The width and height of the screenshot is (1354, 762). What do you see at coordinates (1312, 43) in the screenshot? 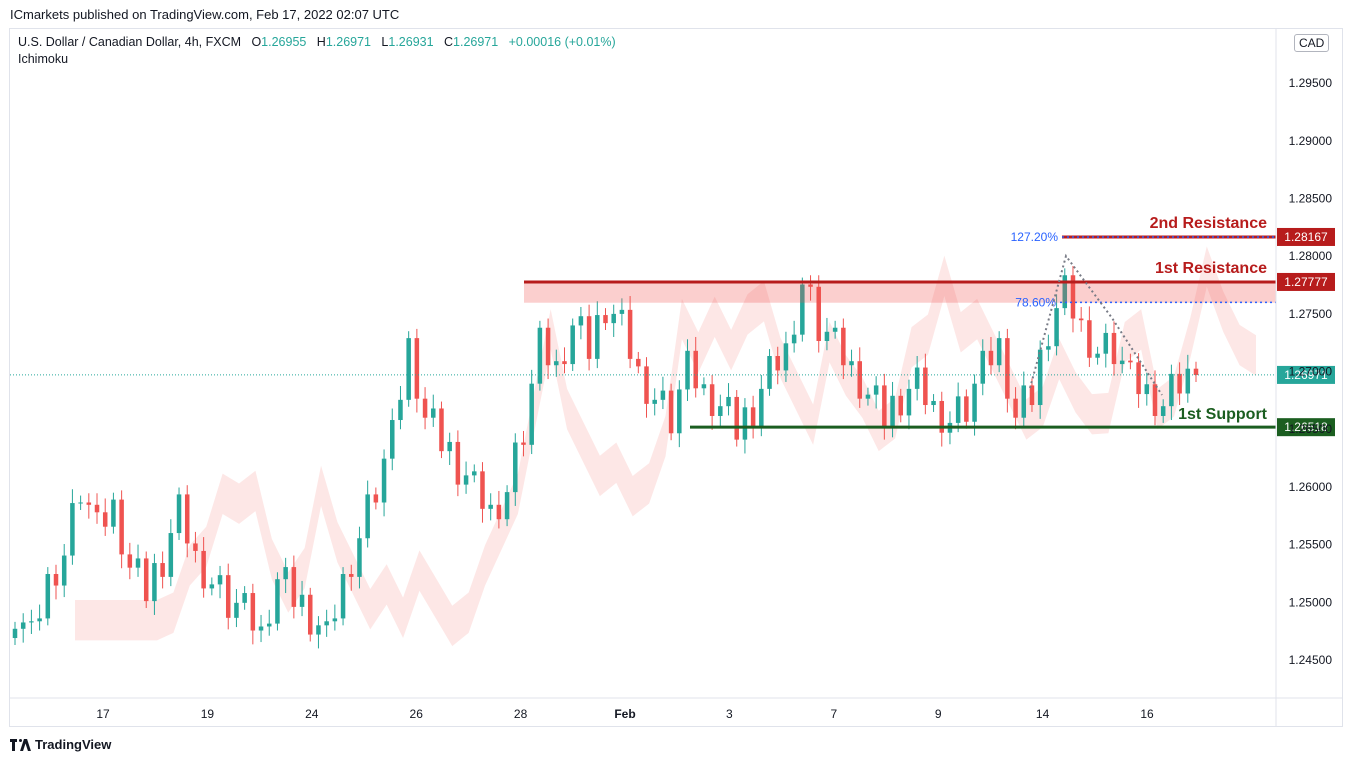
I see `currency-badge: CAD` at bounding box center [1312, 43].